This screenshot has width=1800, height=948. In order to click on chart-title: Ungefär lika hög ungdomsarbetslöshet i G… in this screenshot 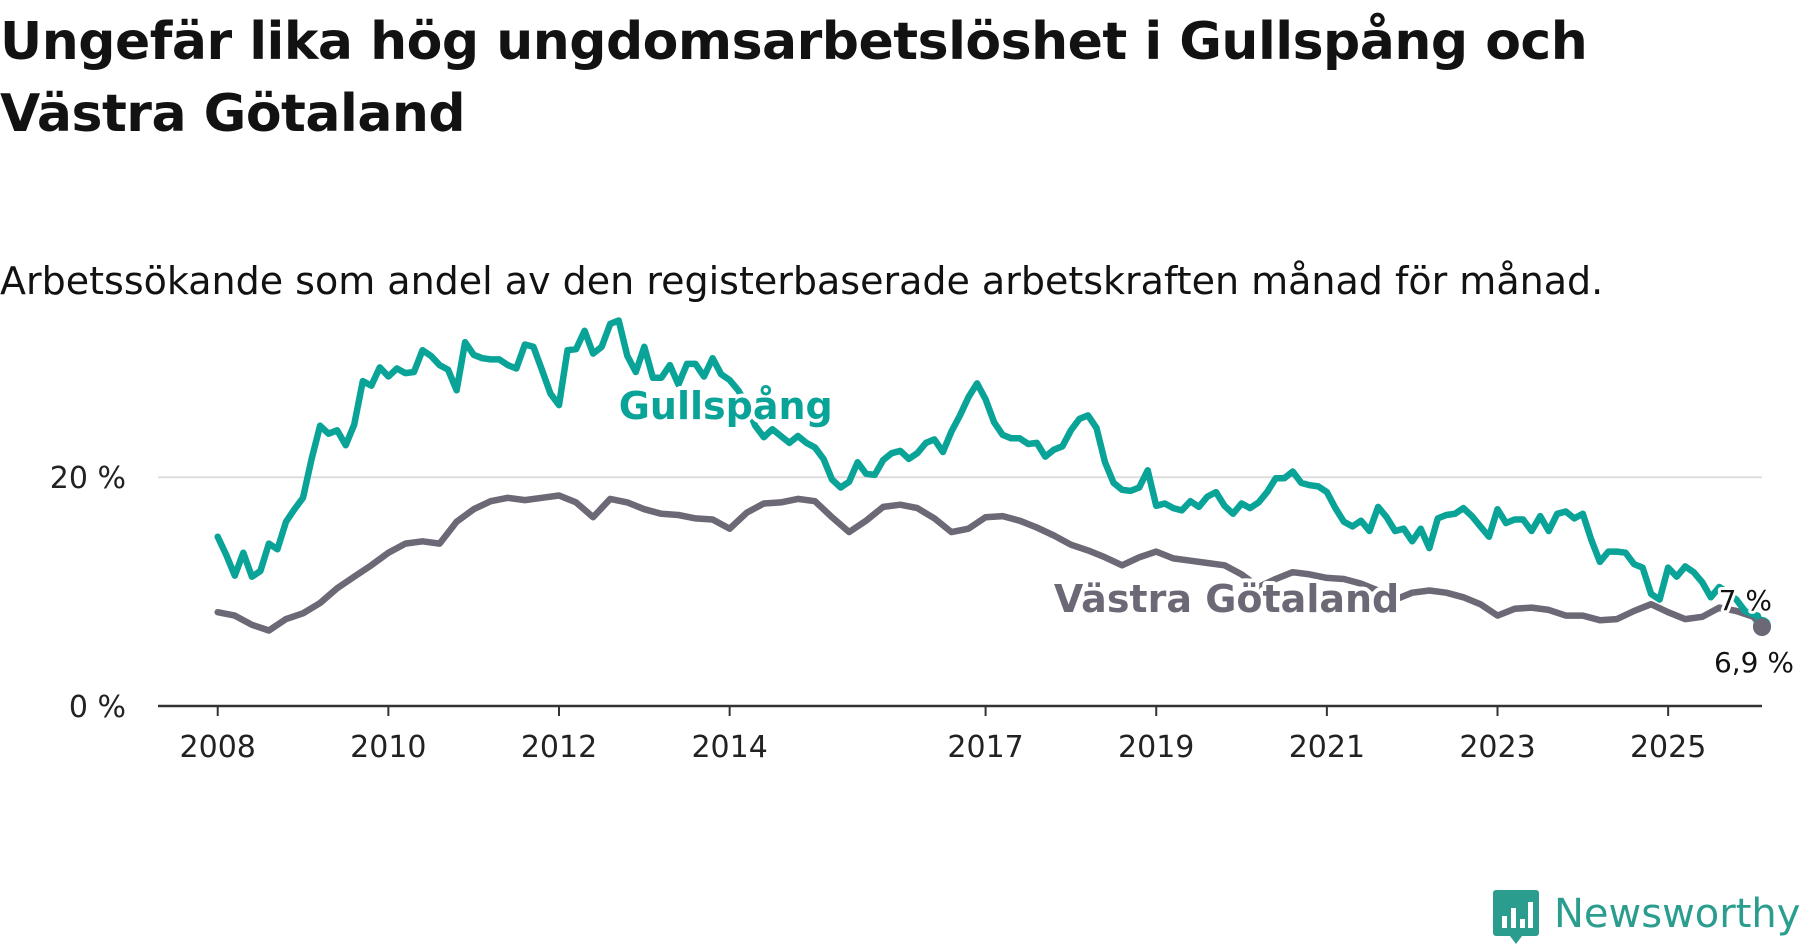, I will do `click(794, 78)`.